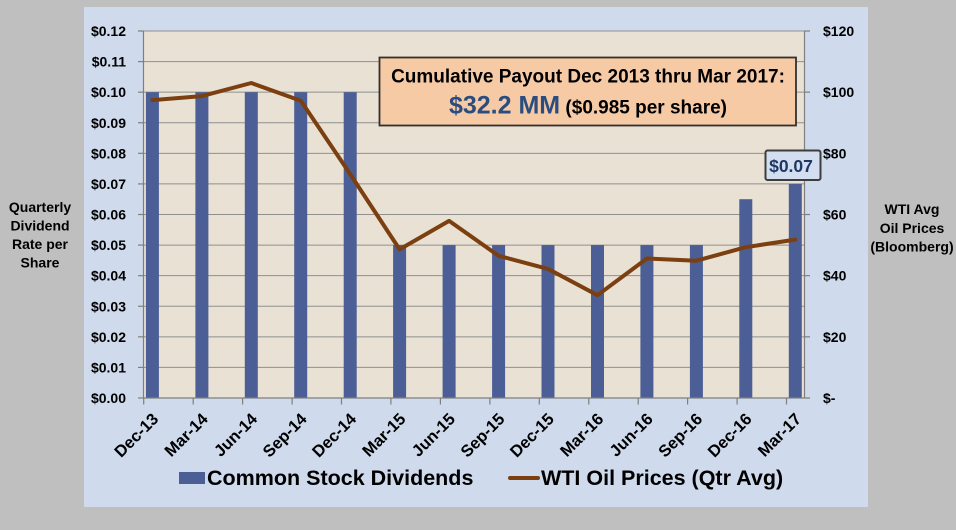 The height and width of the screenshot is (530, 956). I want to click on svg-text: $20, so click(835, 337).